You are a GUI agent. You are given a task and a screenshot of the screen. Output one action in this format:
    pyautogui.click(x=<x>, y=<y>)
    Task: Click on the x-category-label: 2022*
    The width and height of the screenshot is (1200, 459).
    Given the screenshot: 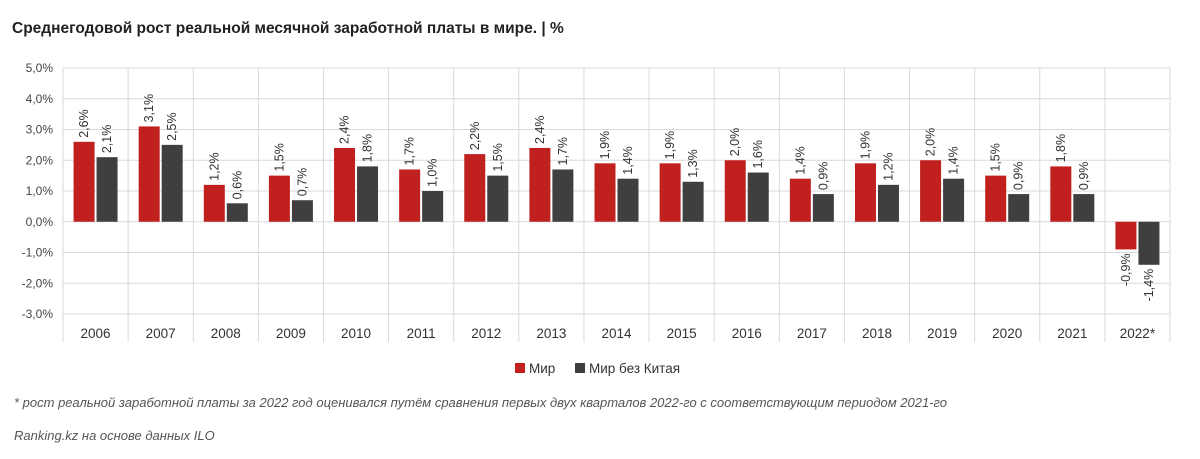 What is the action you would take?
    pyautogui.click(x=1138, y=333)
    